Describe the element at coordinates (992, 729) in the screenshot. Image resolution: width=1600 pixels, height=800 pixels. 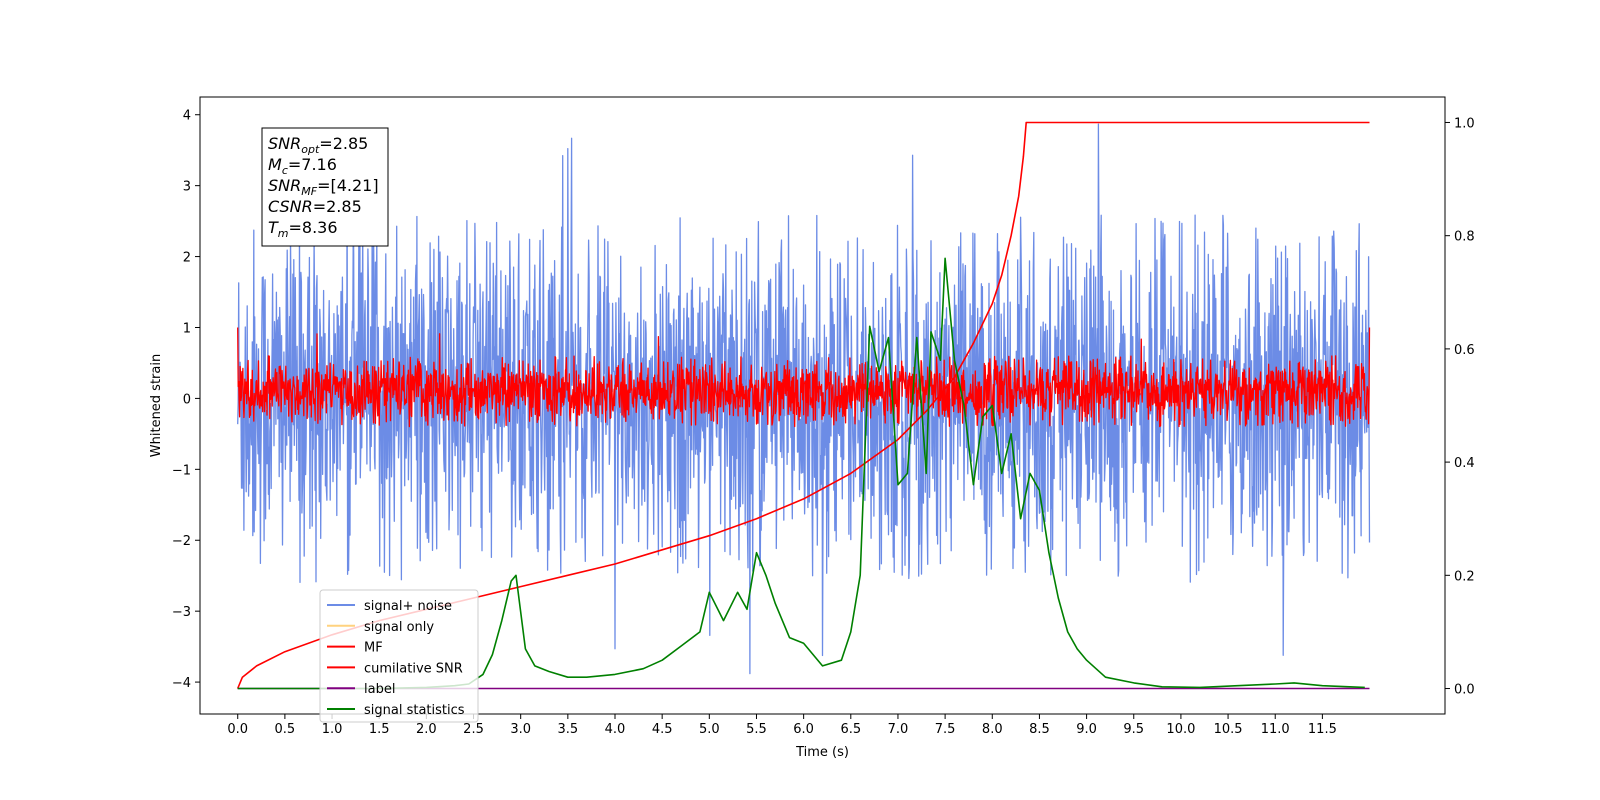
I see `x-tick-label: 8.0` at that location.